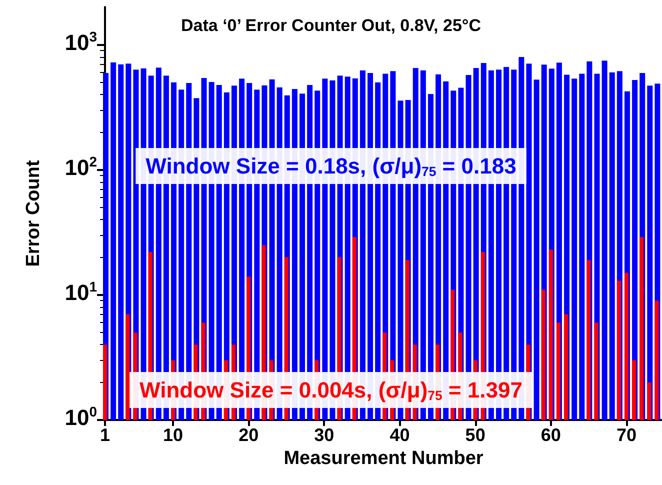 The height and width of the screenshot is (485, 662). What do you see at coordinates (248, 435) in the screenshot?
I see `x-tick-label: 20` at bounding box center [248, 435].